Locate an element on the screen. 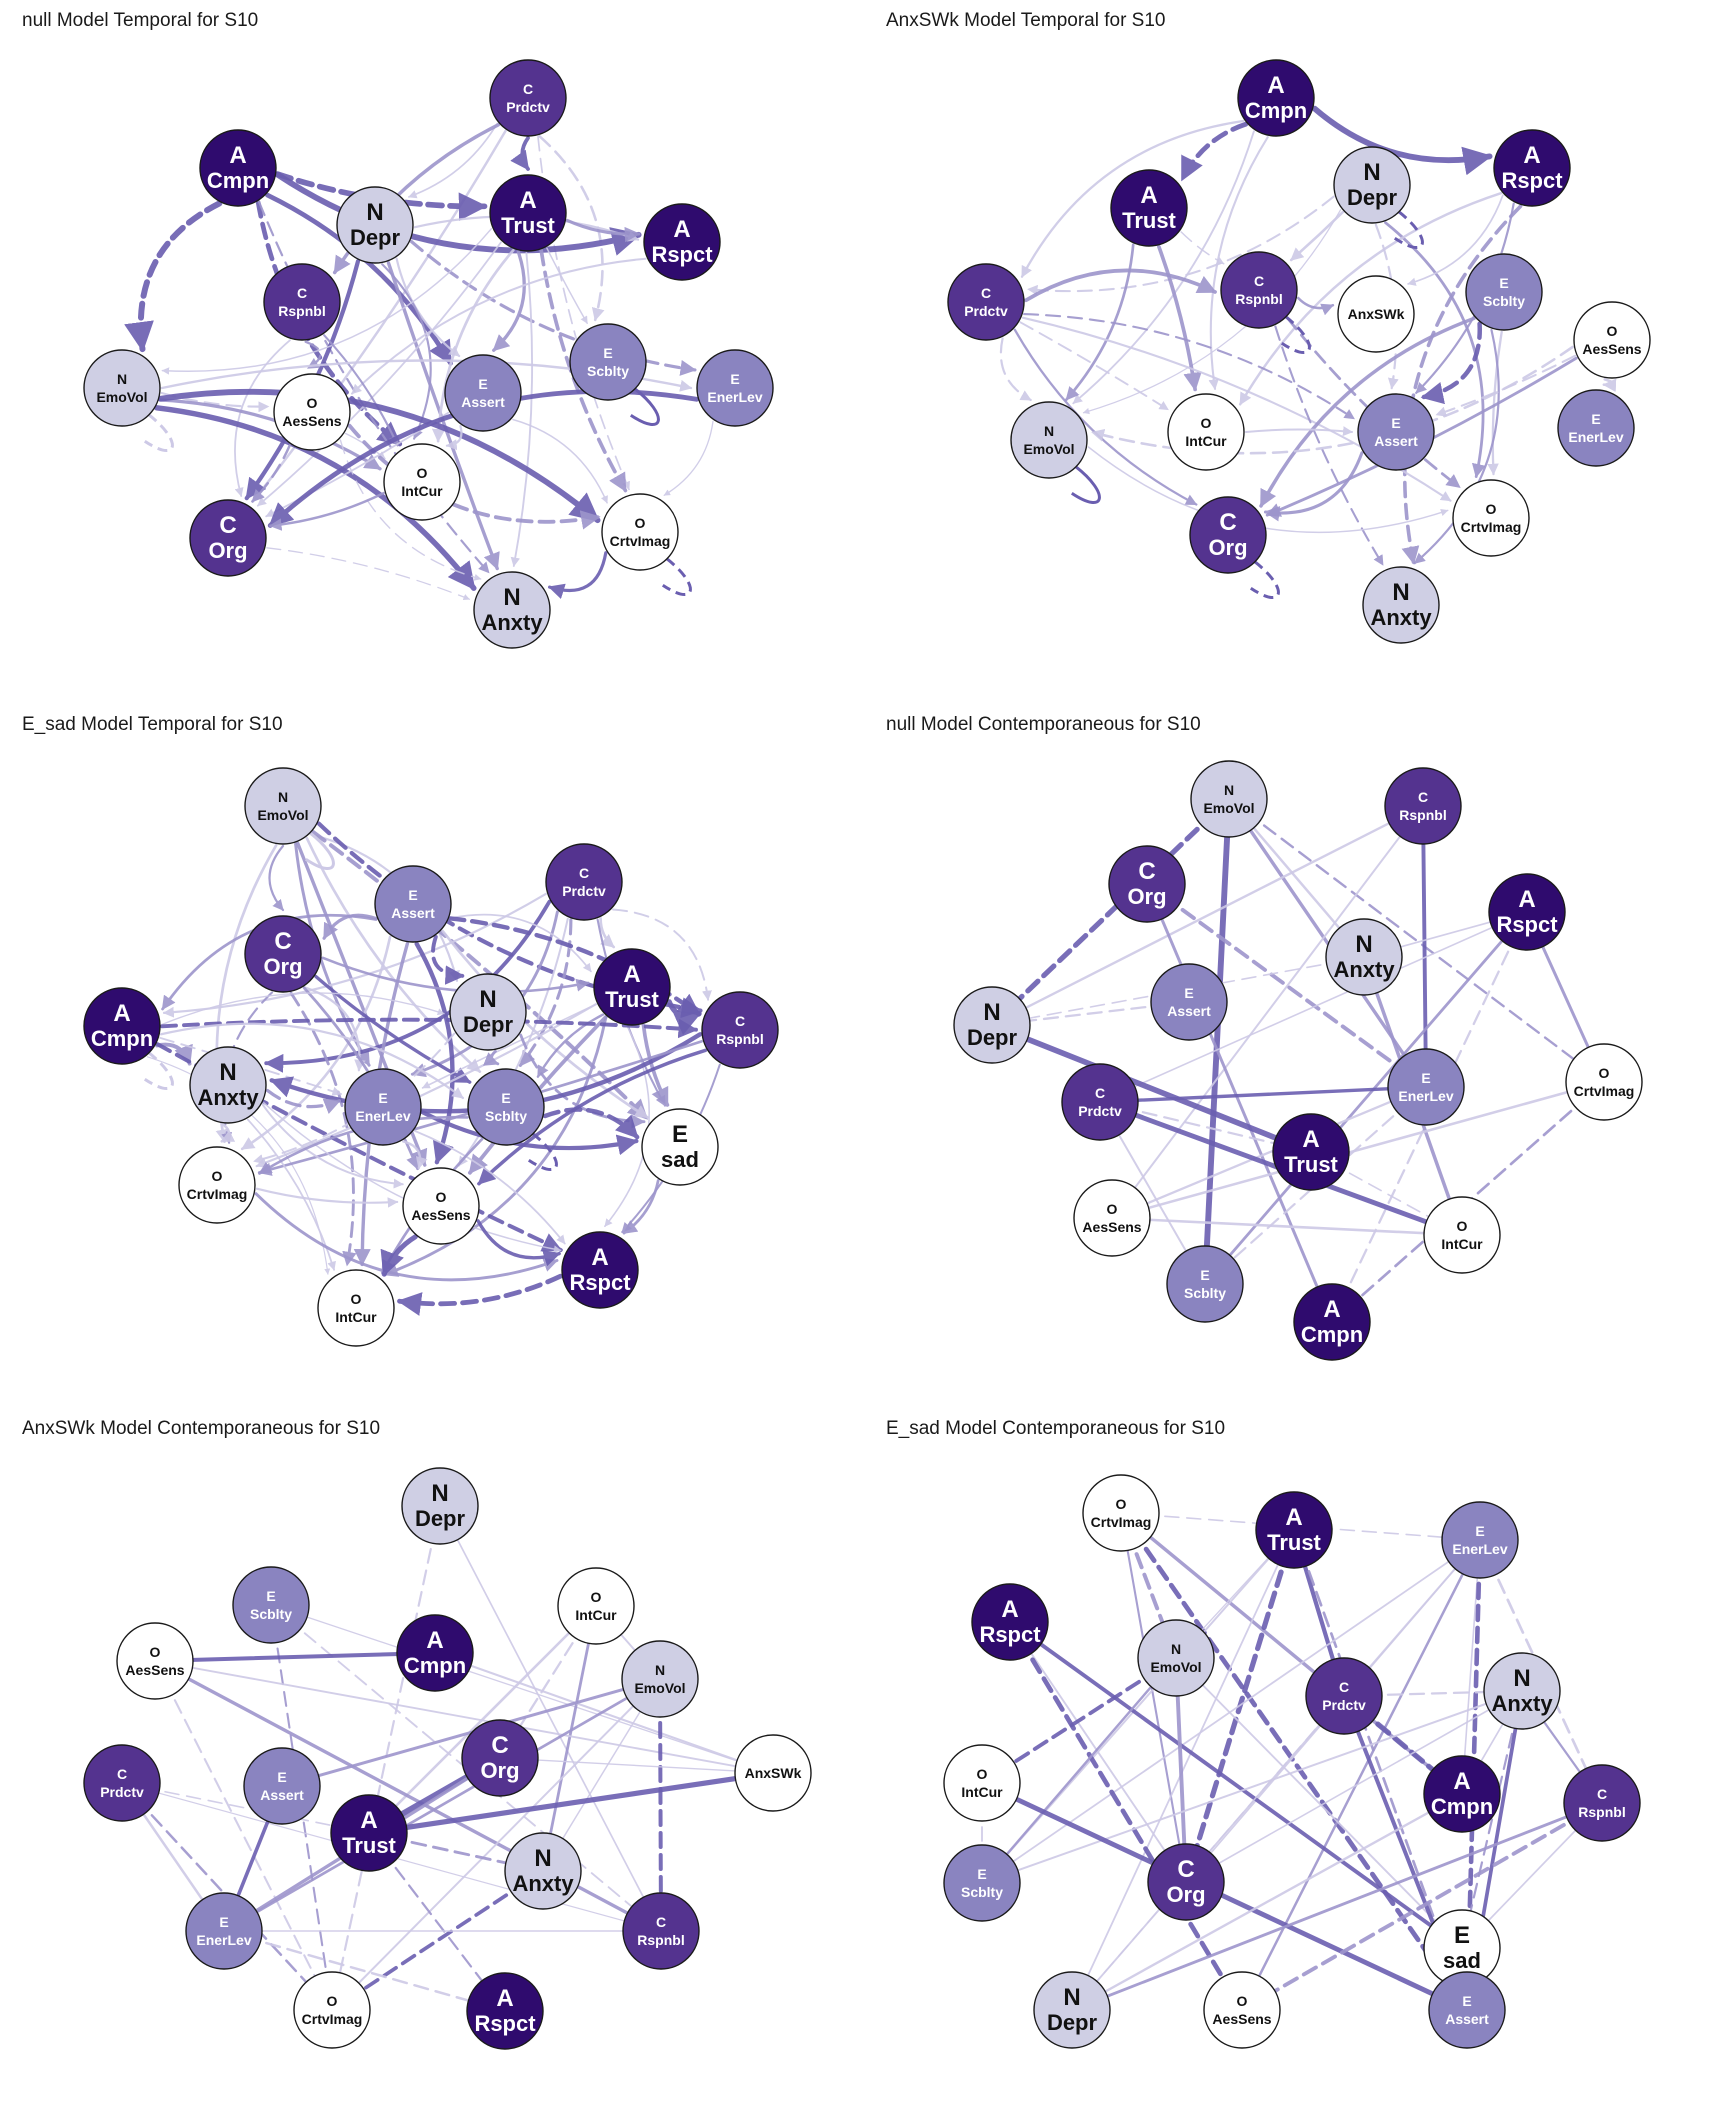 The width and height of the screenshot is (1728, 2112). node-circle is located at coordinates (422, 482).